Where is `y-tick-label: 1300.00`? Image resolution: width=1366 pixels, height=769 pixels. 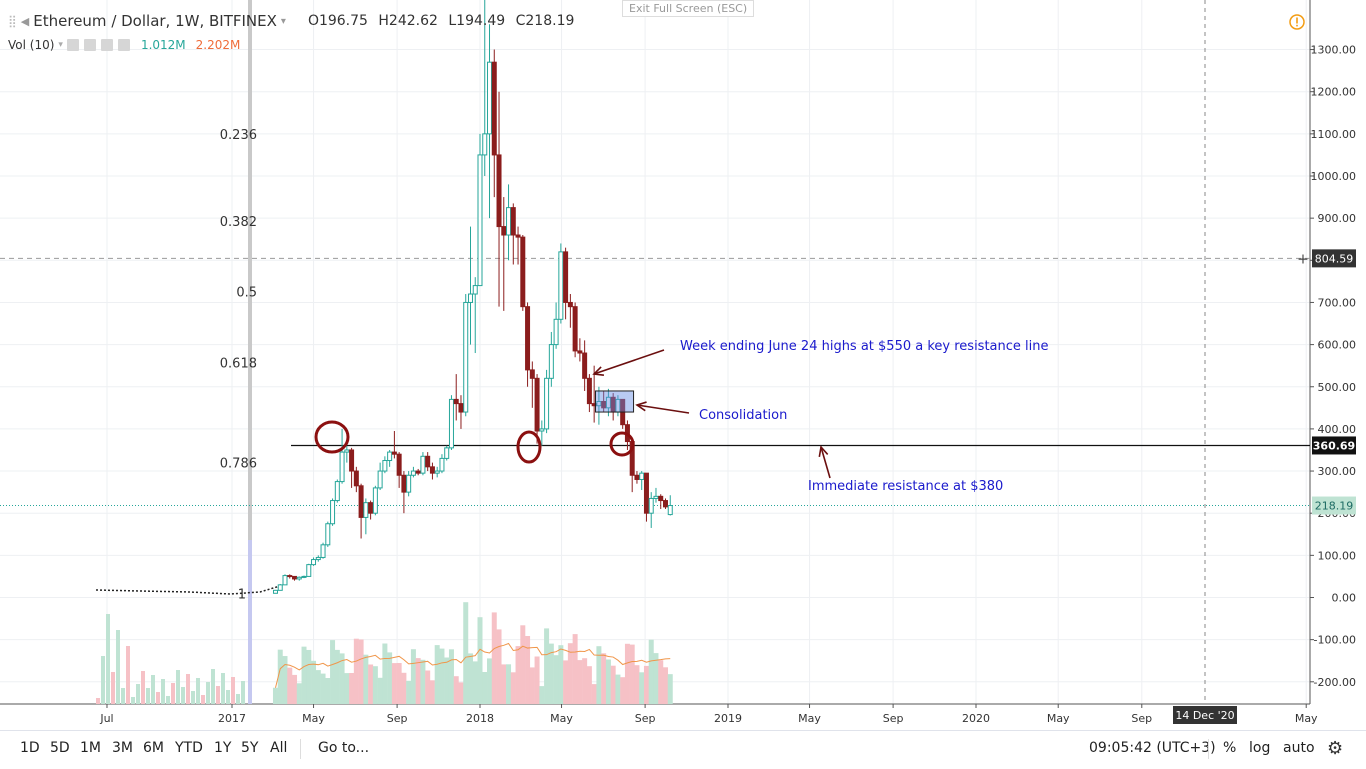 y-tick-label: 1300.00 is located at coordinates (1334, 50).